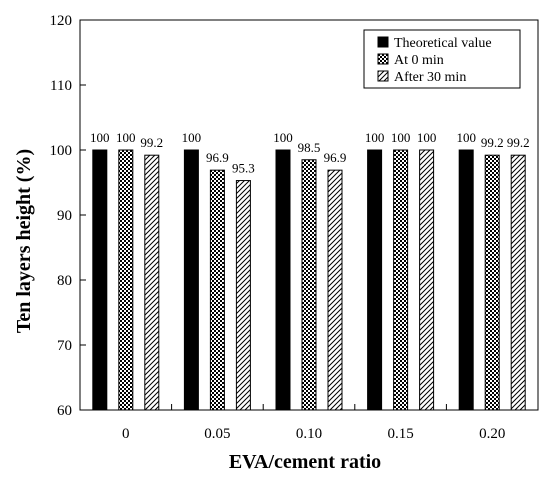 Image resolution: width=550 pixels, height=479 pixels. I want to click on x-axis-label: EVA/cement ratio, so click(305, 462).